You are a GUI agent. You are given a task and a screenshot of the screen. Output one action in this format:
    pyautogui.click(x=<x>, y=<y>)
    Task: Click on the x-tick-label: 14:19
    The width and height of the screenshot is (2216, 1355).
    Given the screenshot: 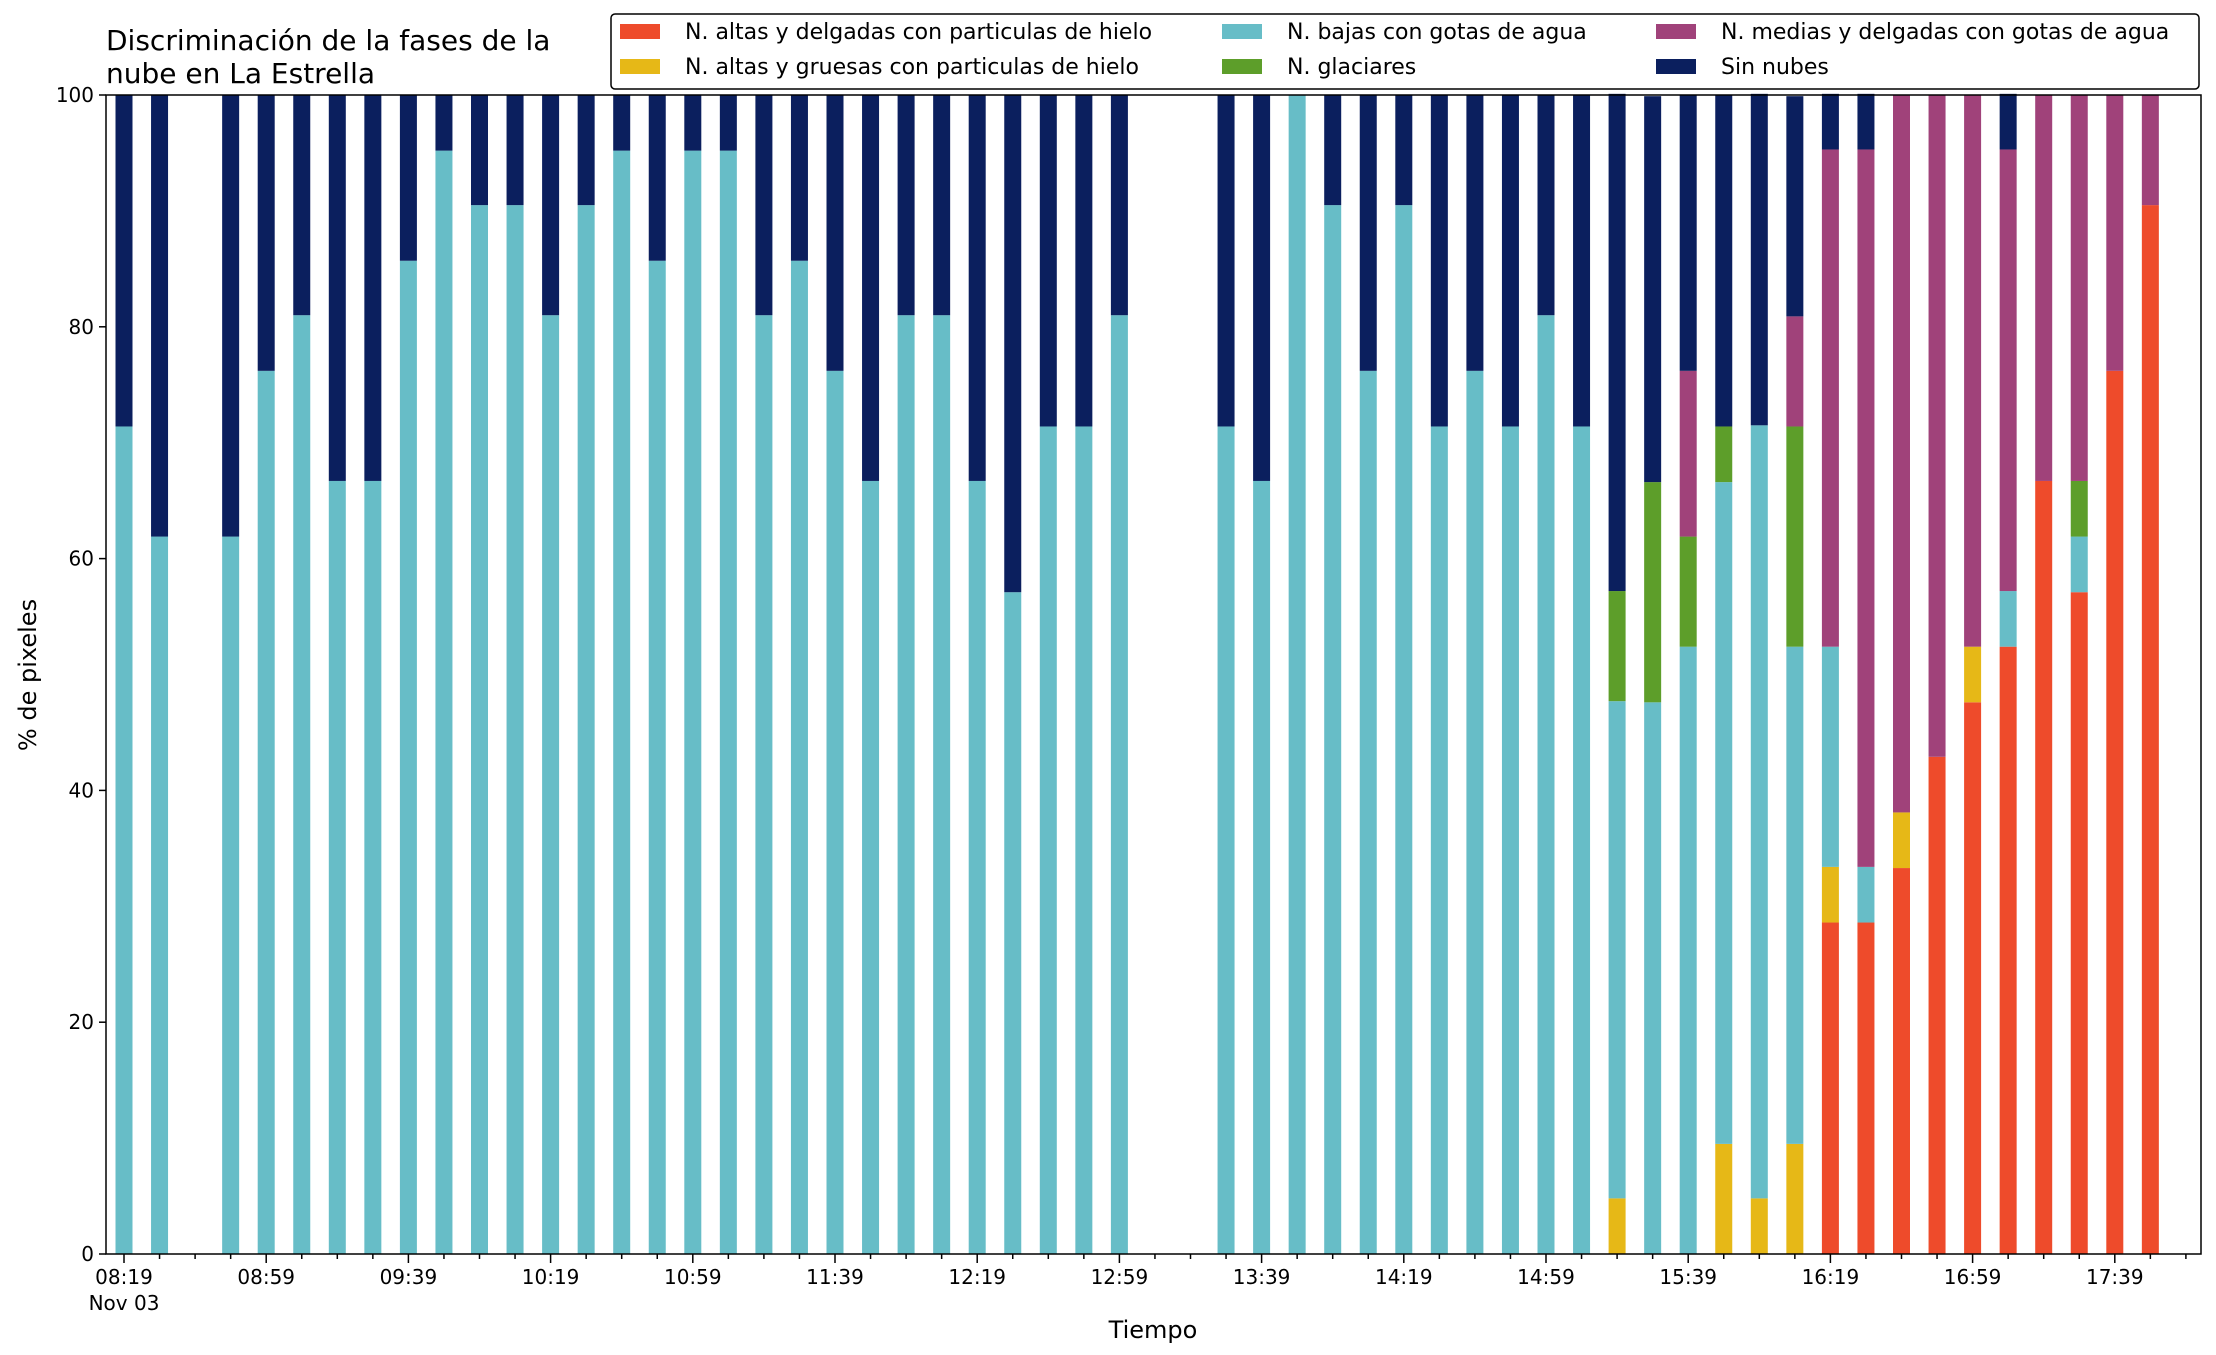 What is the action you would take?
    pyautogui.click(x=1404, y=1277)
    